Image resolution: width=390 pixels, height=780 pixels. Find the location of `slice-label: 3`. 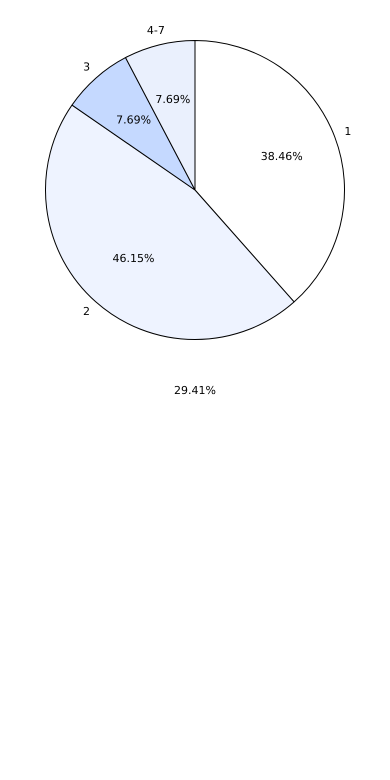

slice-label: 3 is located at coordinates (86, 67).